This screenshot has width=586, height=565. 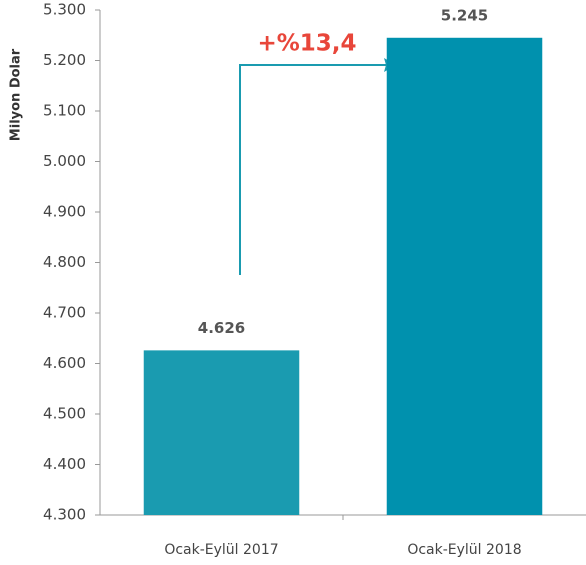 What do you see at coordinates (64, 60) in the screenshot?
I see `y-tick-label: 5.200` at bounding box center [64, 60].